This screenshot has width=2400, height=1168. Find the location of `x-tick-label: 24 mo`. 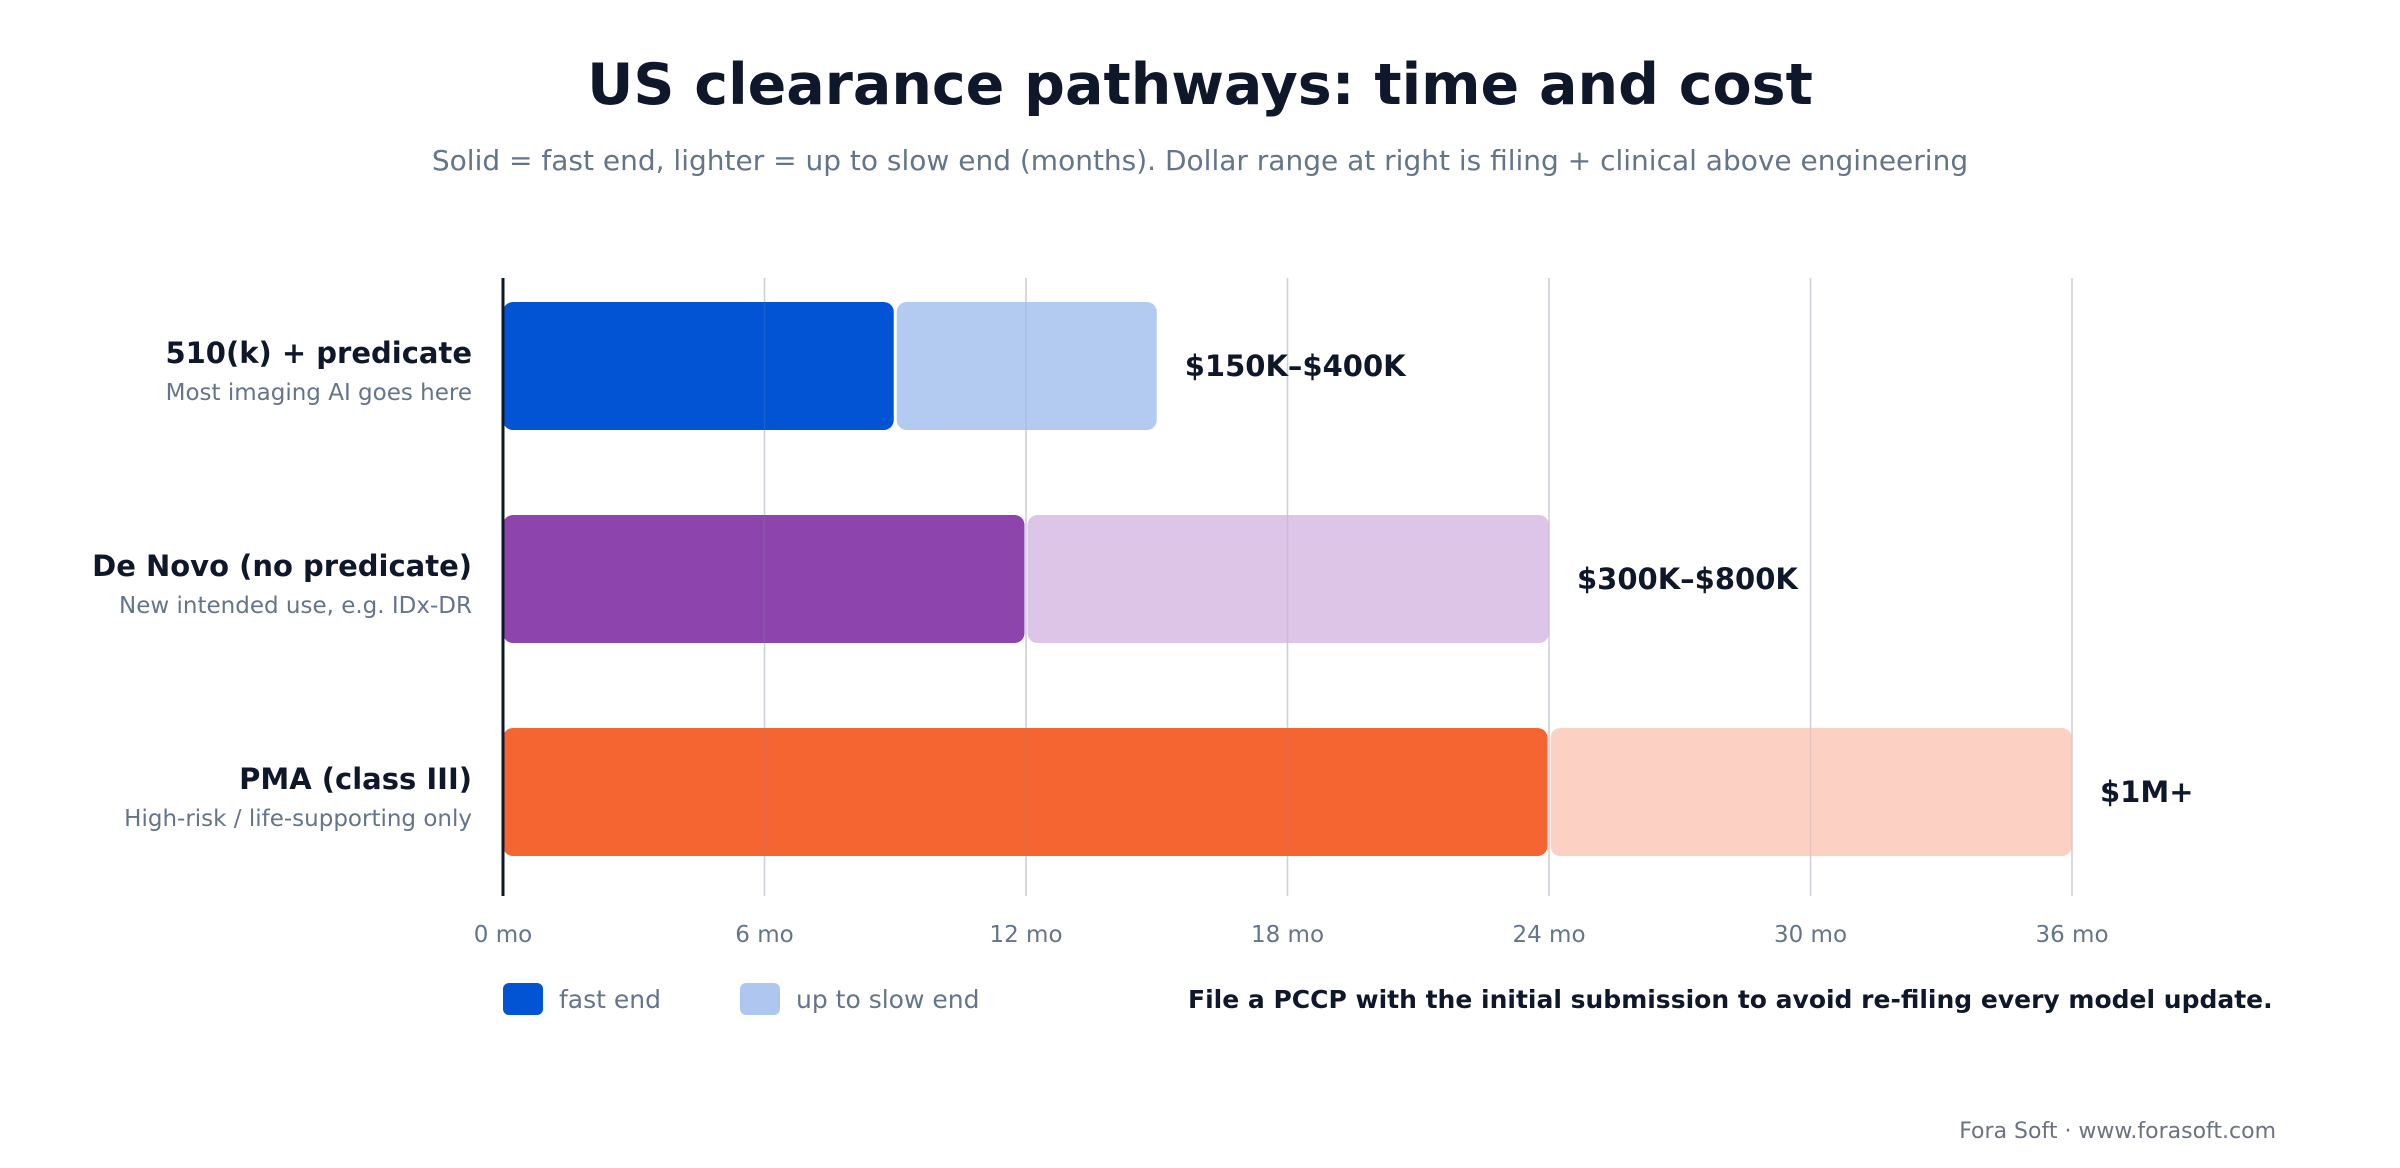

x-tick-label: 24 mo is located at coordinates (1548, 935).